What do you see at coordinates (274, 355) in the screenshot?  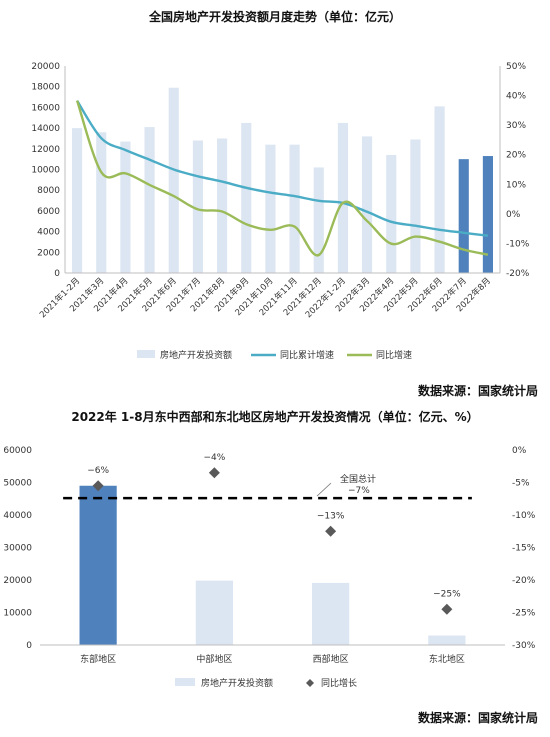 I see `chart1-legend: 房地产开发投资额 同比累计增速 同比增速` at bounding box center [274, 355].